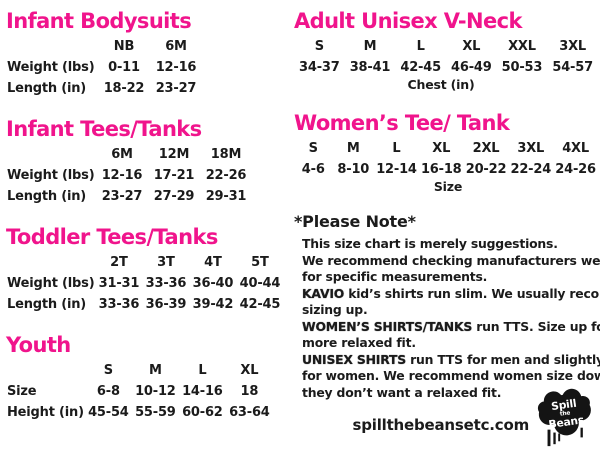 The width and height of the screenshot is (600, 450). What do you see at coordinates (440, 425) in the screenshot?
I see `website-text: spillthebeansetc.com` at bounding box center [440, 425].